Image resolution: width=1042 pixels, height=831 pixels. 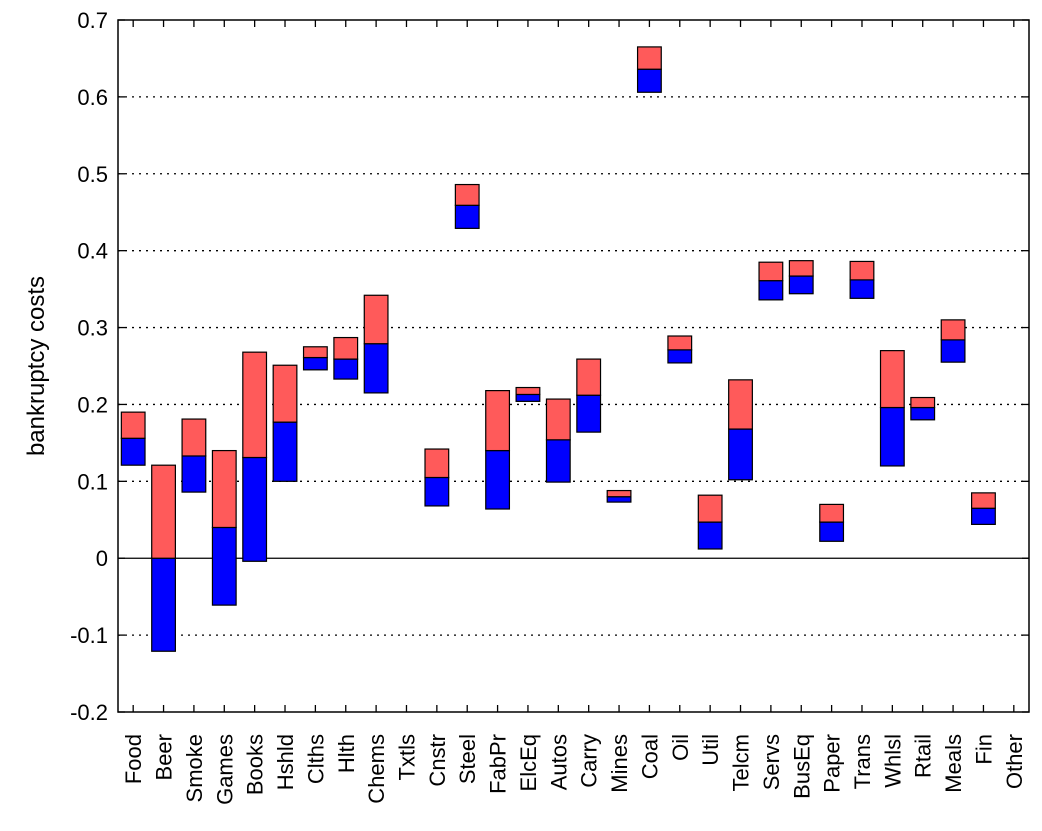 What do you see at coordinates (133, 759) in the screenshot?
I see `x-tick-label: Food` at bounding box center [133, 759].